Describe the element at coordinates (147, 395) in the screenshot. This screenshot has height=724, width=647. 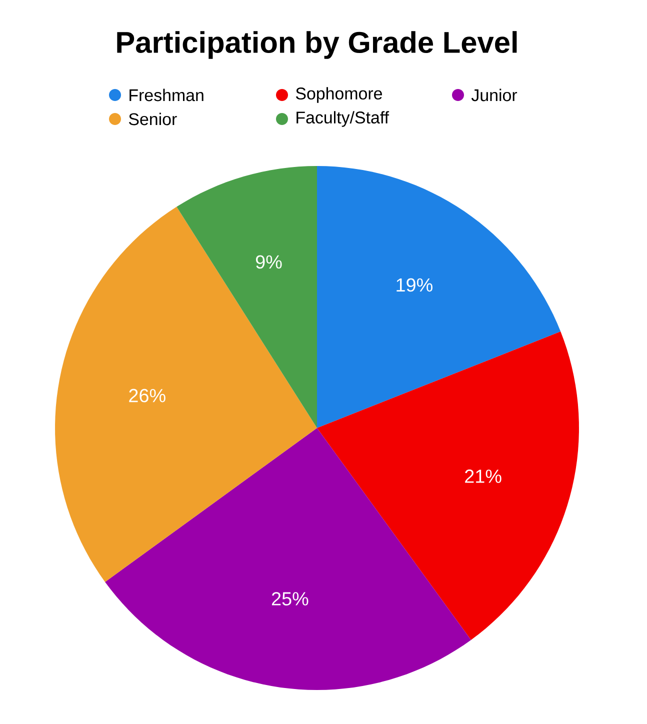
I see `data-label: 26%` at that location.